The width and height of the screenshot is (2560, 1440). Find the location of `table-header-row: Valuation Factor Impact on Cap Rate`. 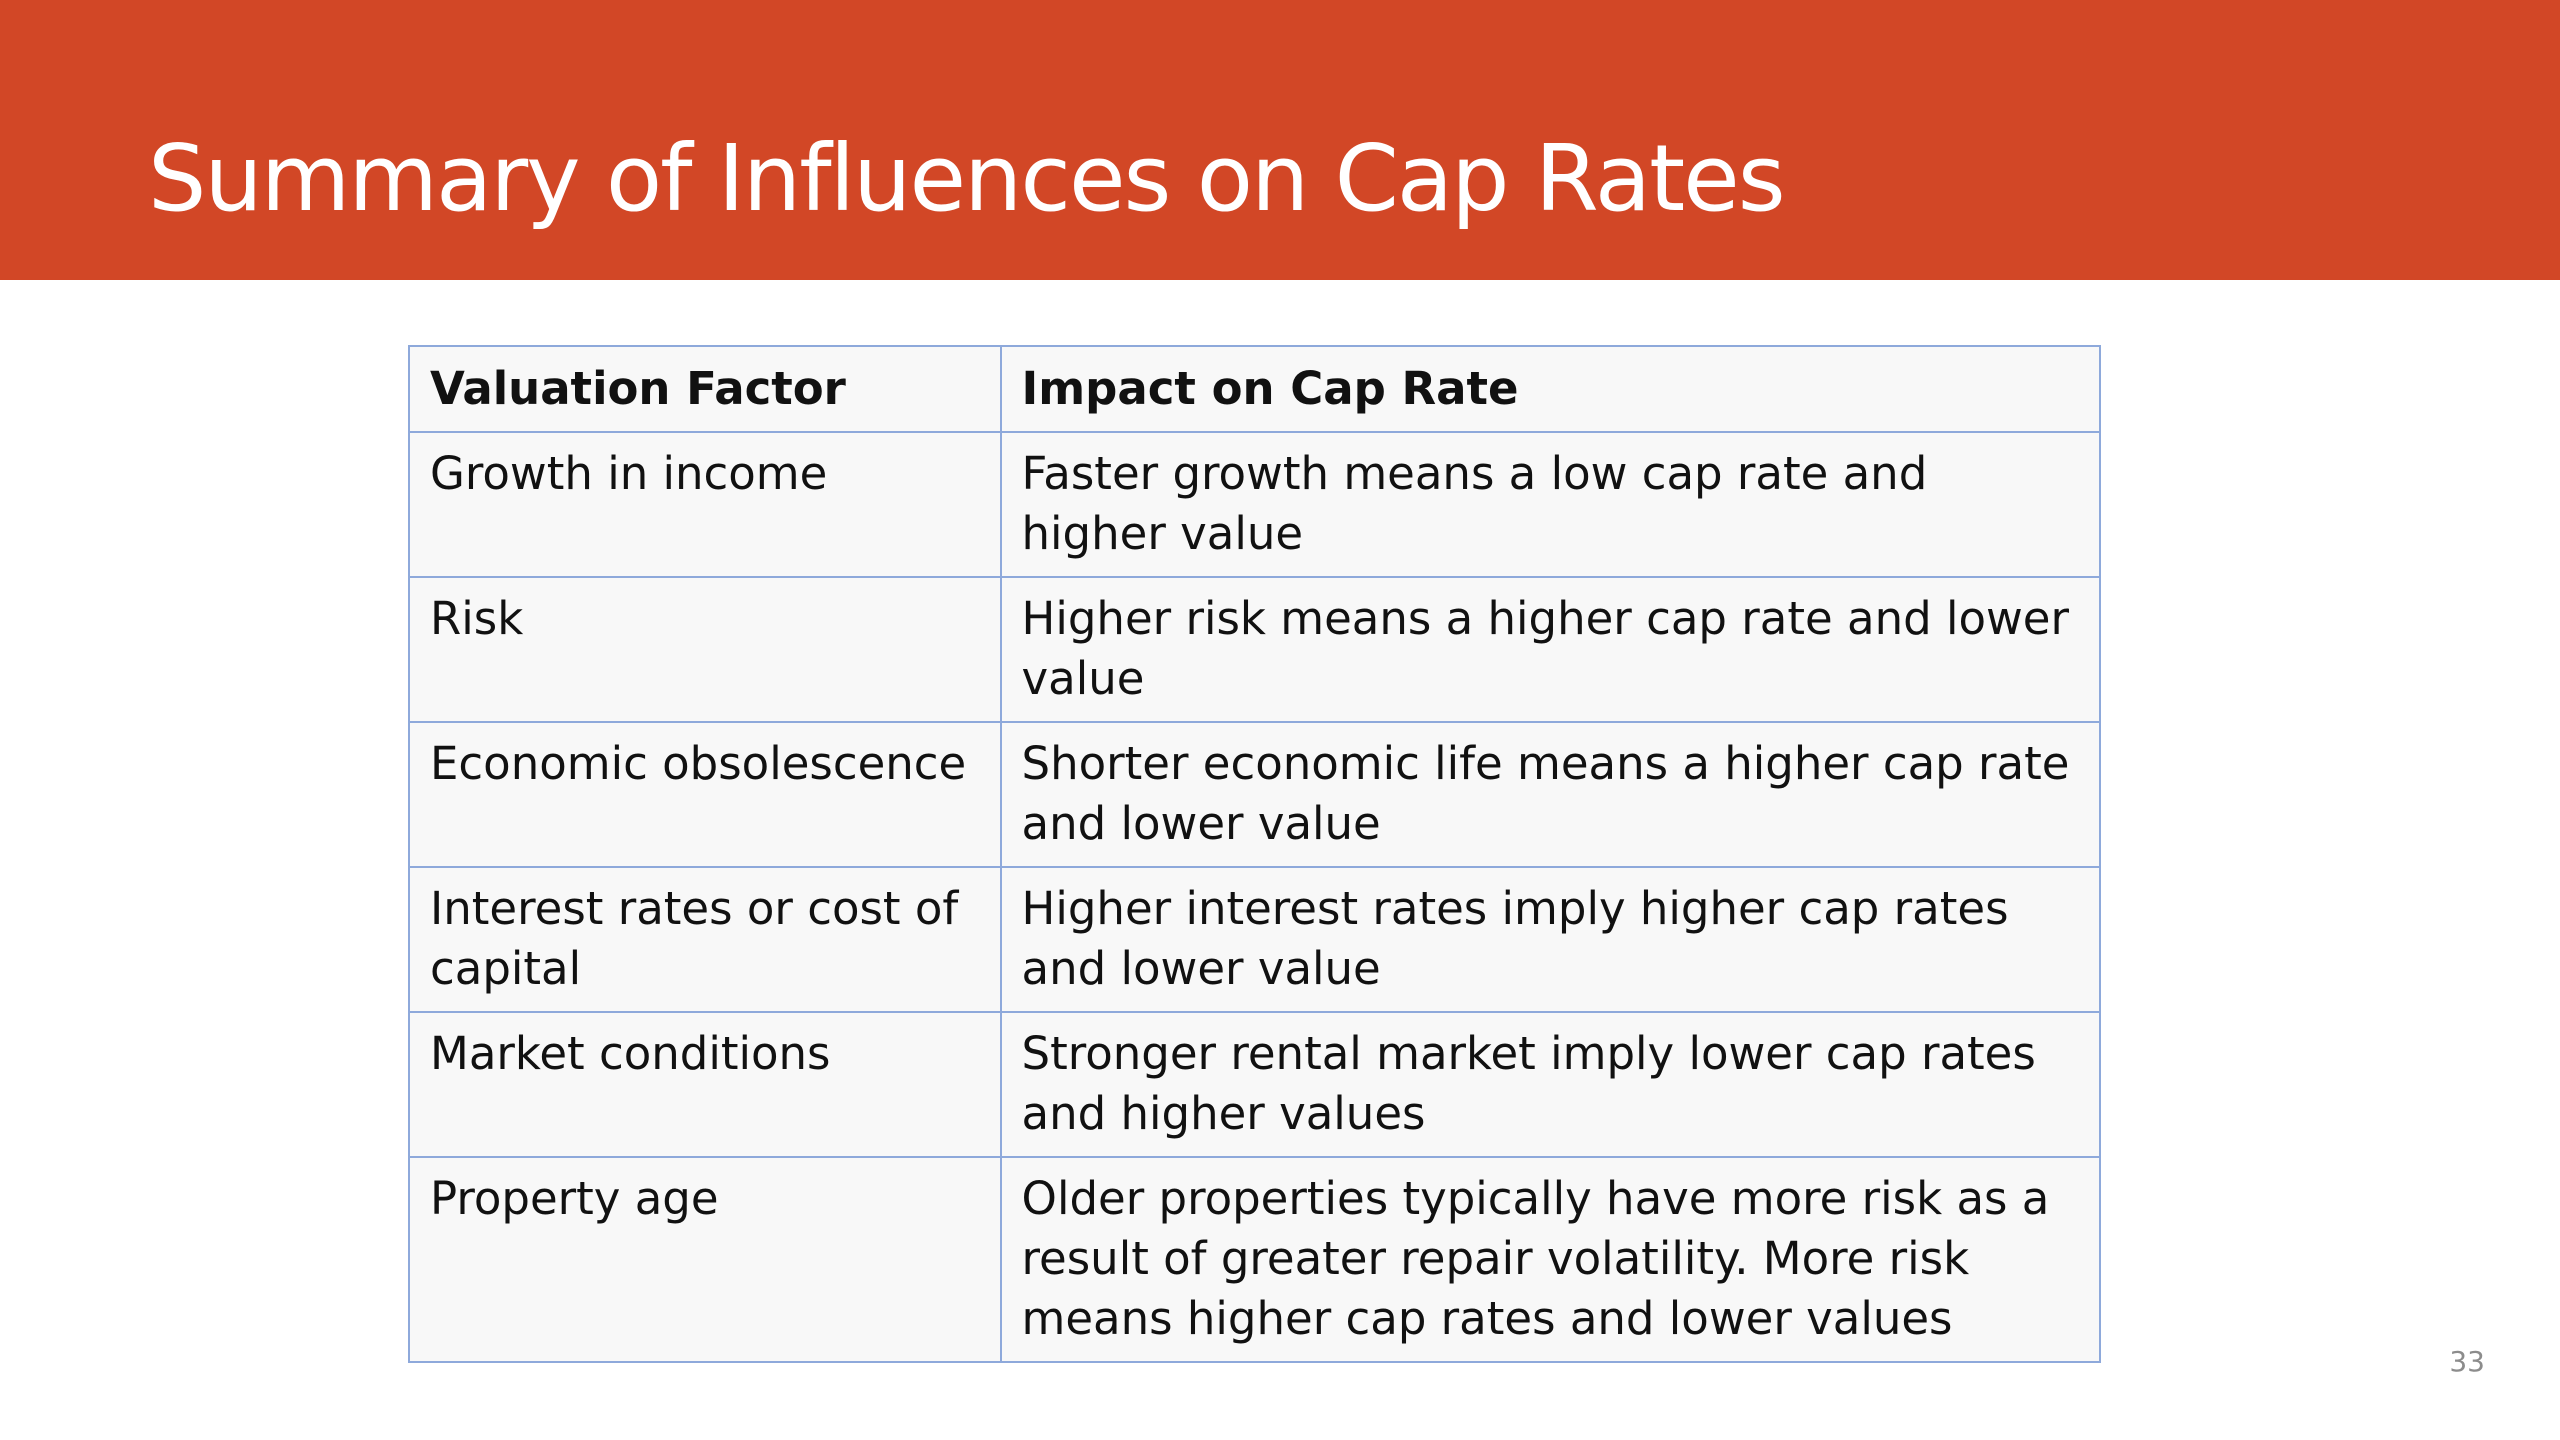

table-header-row: Valuation Factor Impact on Cap Rate is located at coordinates (1255, 389).